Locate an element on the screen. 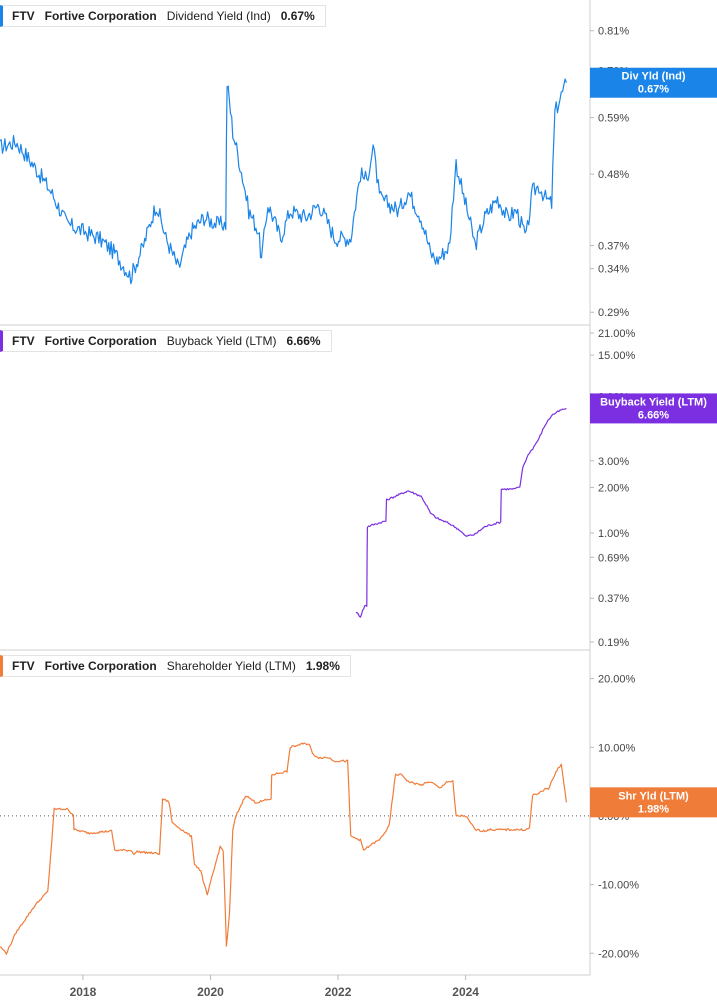 This screenshot has height=1005, width=717. value-badge-label: Buyback Yield (LTM) is located at coordinates (653, 402).